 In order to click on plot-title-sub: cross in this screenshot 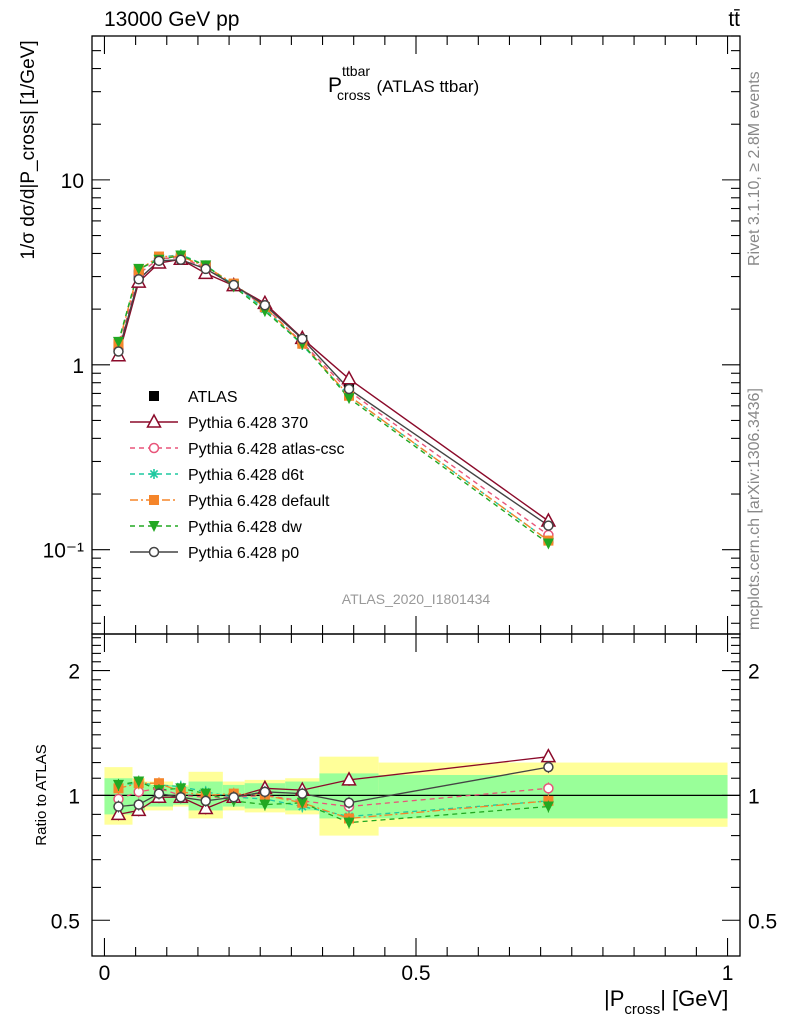, I will do `click(353, 95)`.